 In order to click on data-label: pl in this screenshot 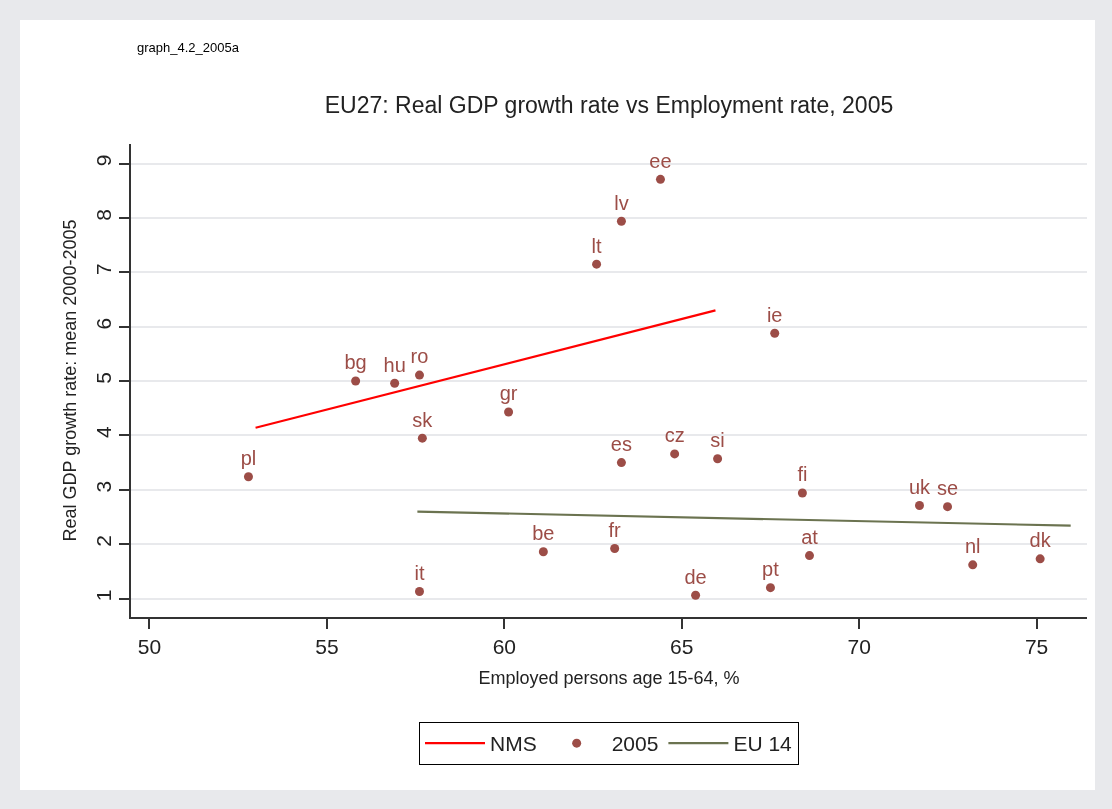, I will do `click(248, 458)`.